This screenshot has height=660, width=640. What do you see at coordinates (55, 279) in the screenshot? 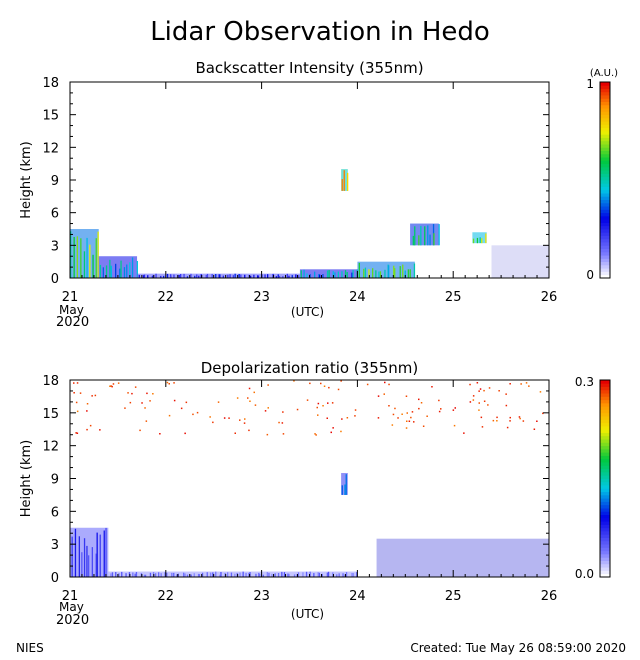
I see `y-tick-label: 0` at bounding box center [55, 279].